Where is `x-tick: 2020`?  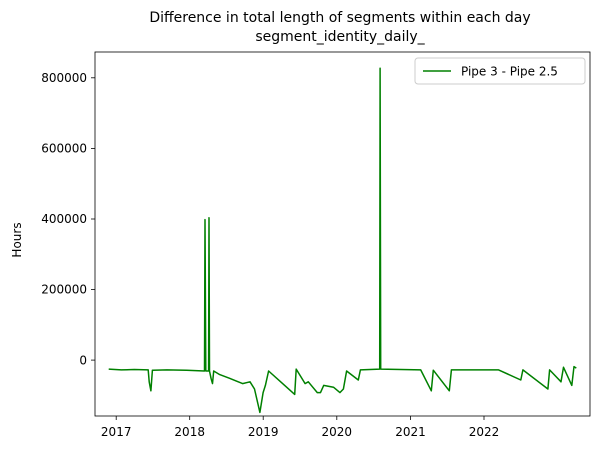 x-tick: 2020 is located at coordinates (337, 427).